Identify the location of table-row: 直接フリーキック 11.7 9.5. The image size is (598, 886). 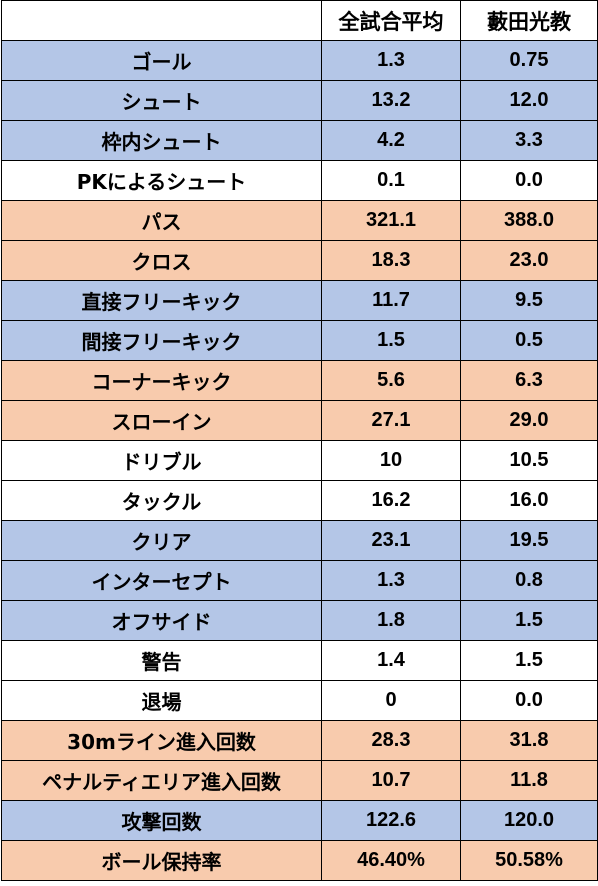
(299, 300).